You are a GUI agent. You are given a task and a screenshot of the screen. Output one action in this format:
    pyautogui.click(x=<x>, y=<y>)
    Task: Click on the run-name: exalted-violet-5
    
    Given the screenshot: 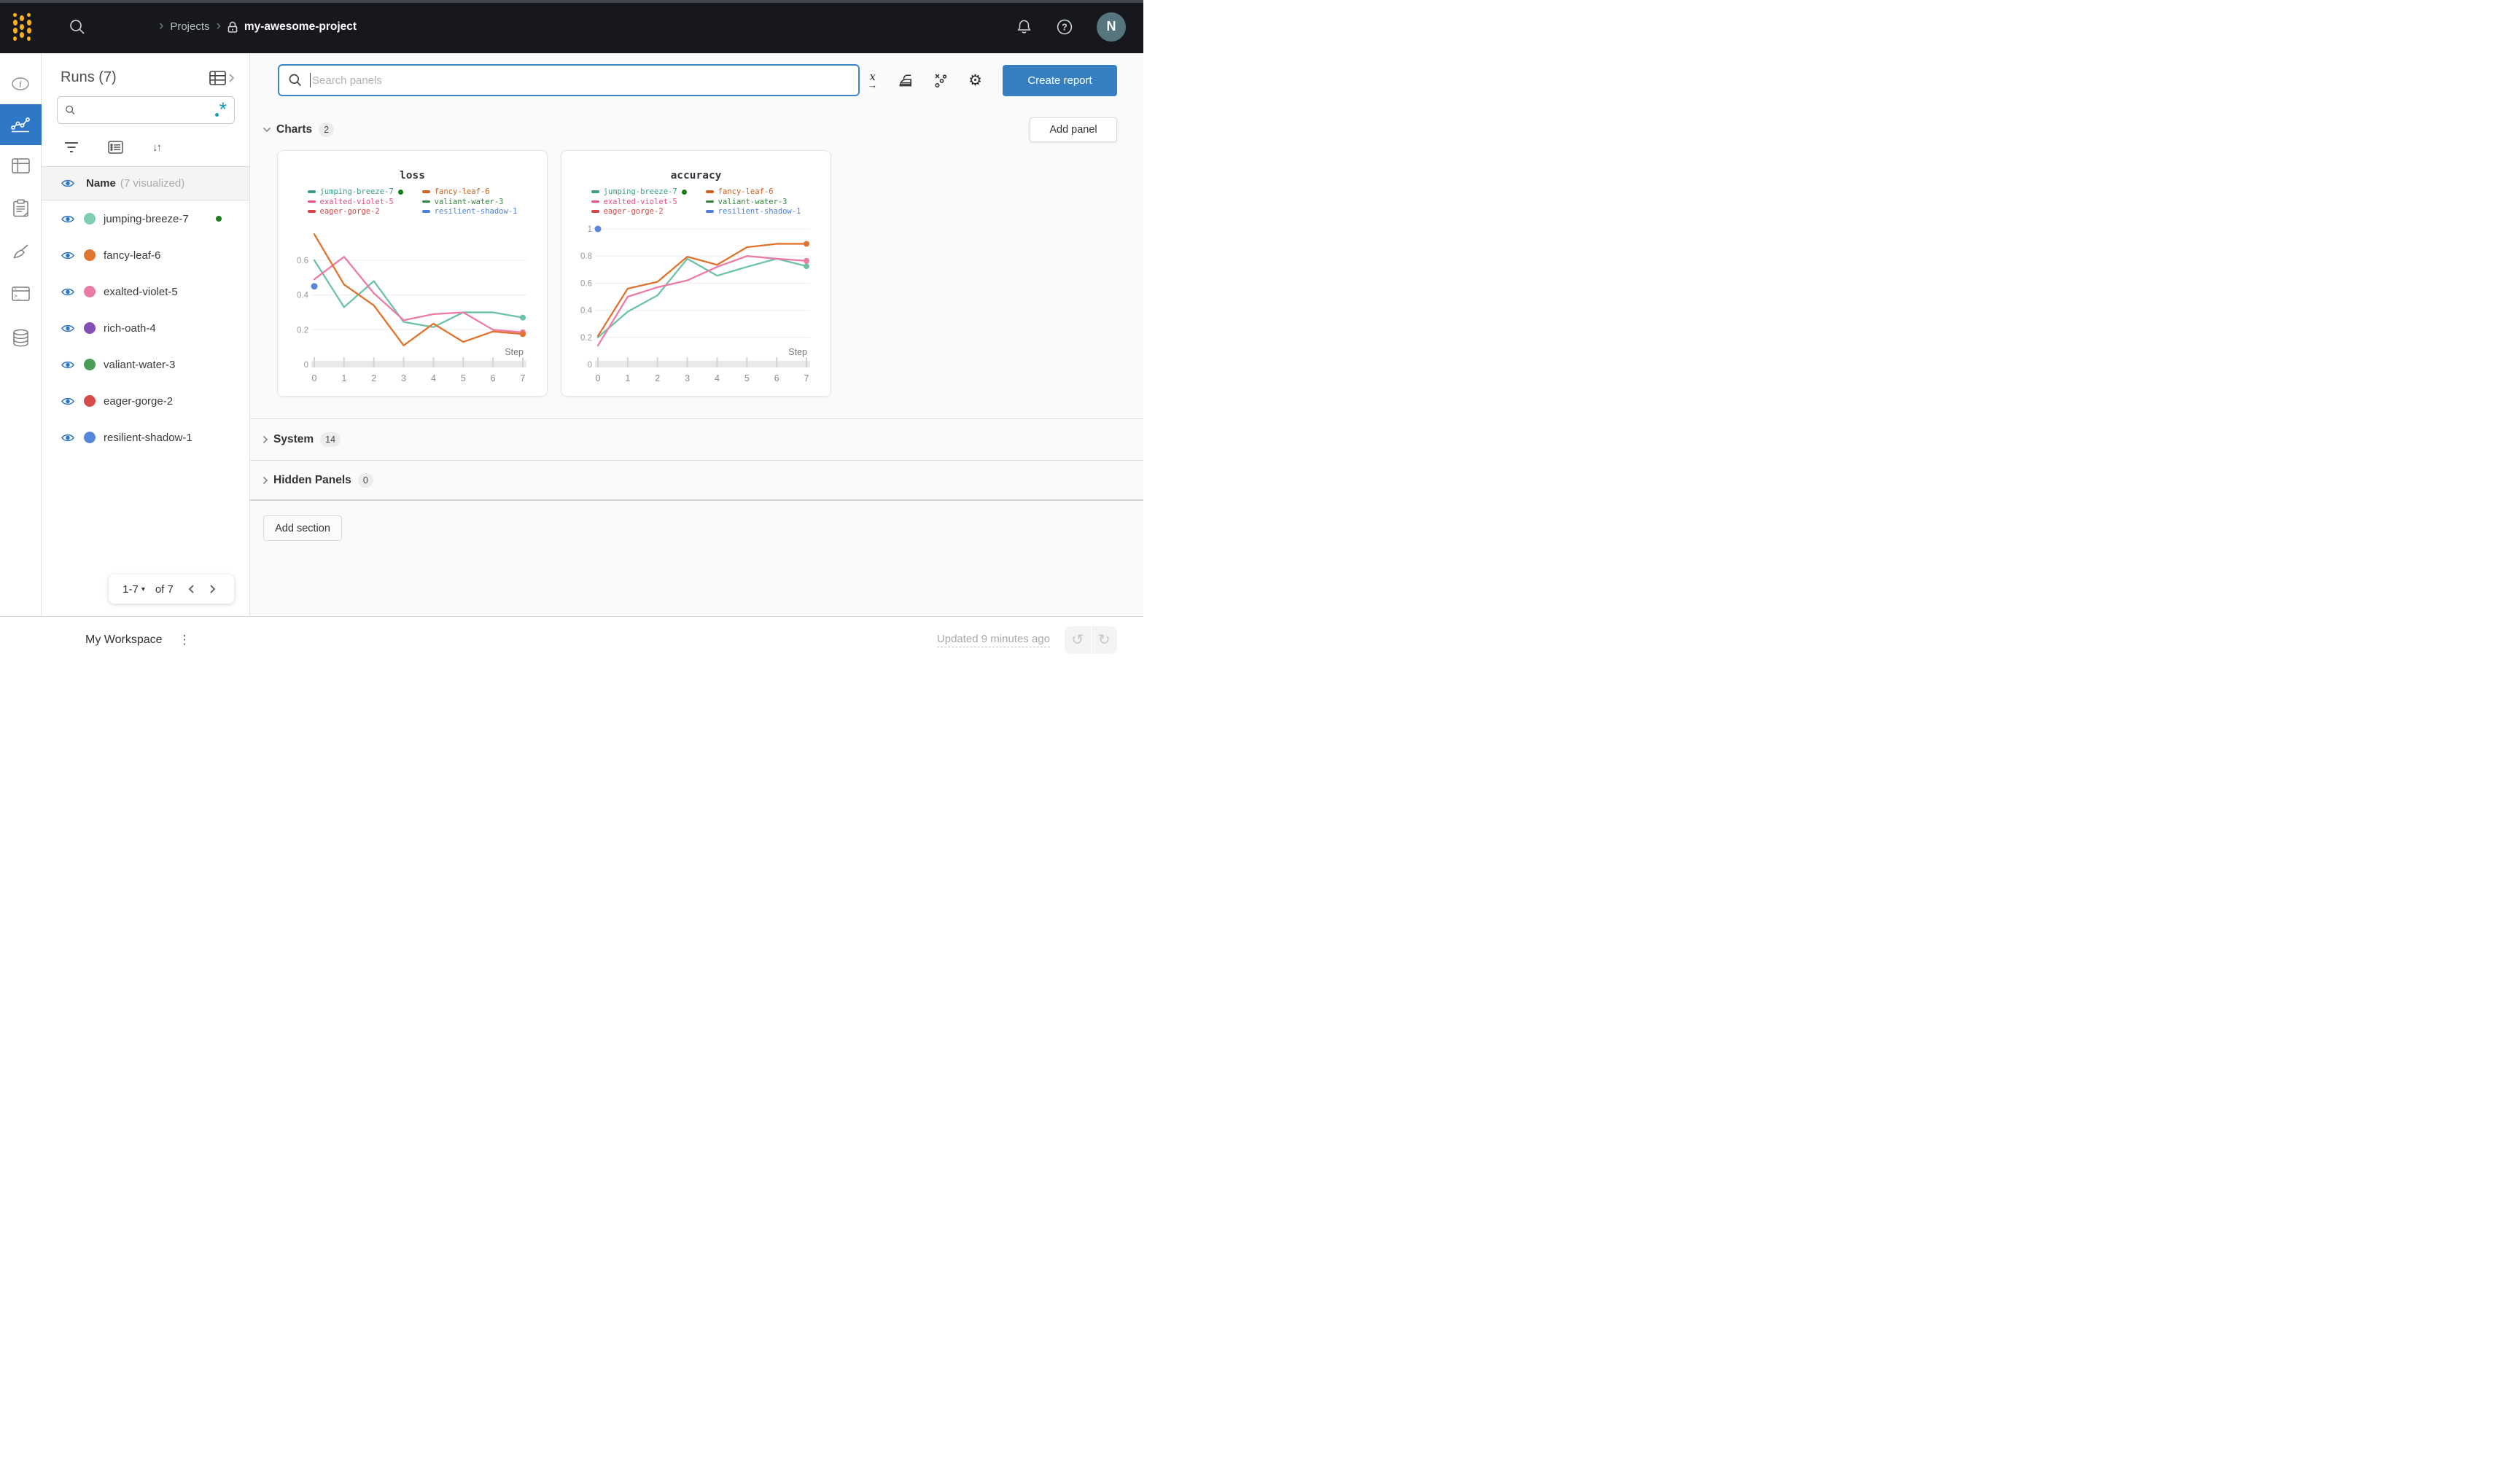 What is the action you would take?
    pyautogui.click(x=141, y=291)
    